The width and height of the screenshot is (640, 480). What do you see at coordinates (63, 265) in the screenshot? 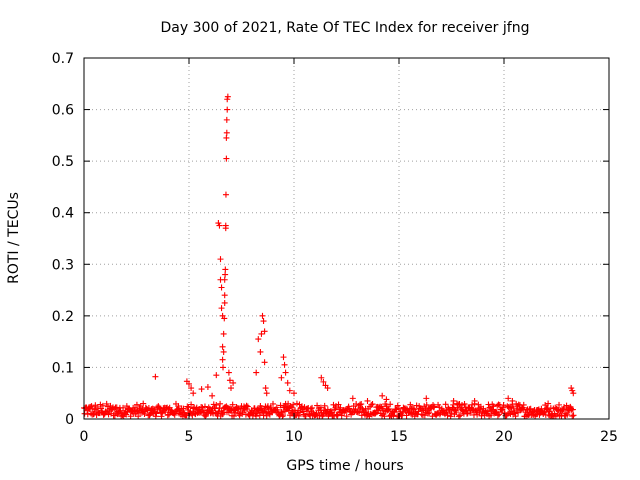
I see `y-tick-label: 0.3` at bounding box center [63, 265].